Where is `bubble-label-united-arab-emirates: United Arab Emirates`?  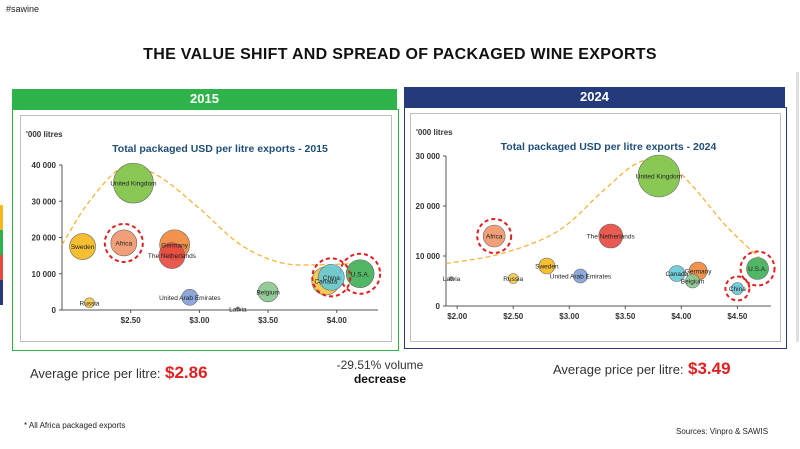 bubble-label-united-arab-emirates: United Arab Emirates is located at coordinates (190, 298).